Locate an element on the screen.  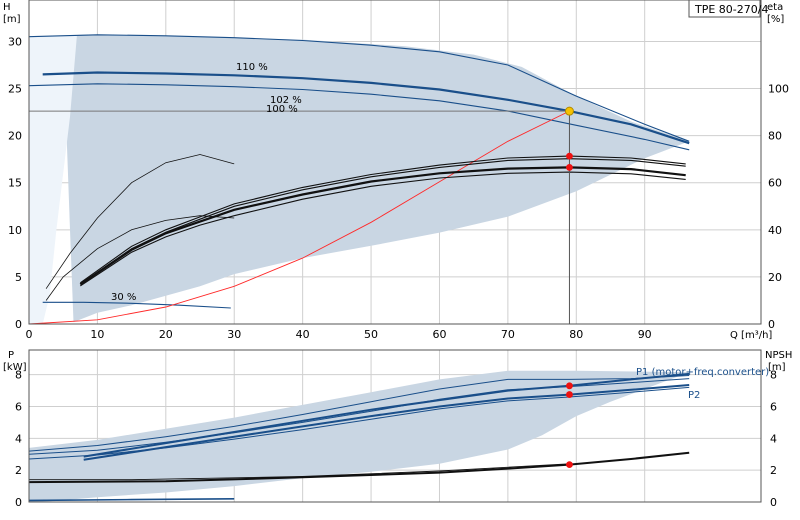
npsh-axis-unit: [m] is located at coordinates (777, 367).